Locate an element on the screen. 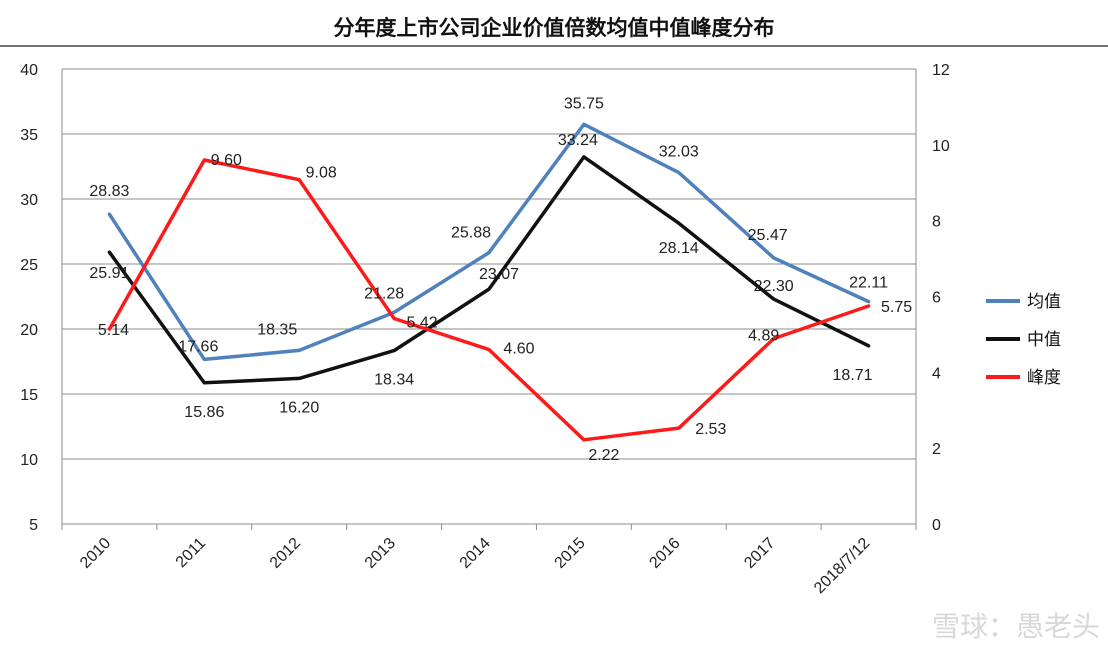 This screenshot has height=649, width=1108. data-label: 28.83 is located at coordinates (109, 191).